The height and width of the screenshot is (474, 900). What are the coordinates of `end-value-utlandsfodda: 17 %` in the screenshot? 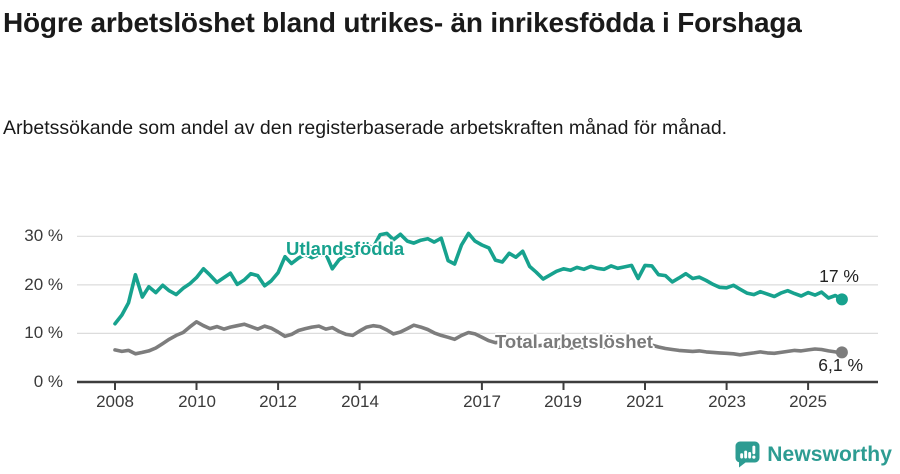 It's located at (839, 276).